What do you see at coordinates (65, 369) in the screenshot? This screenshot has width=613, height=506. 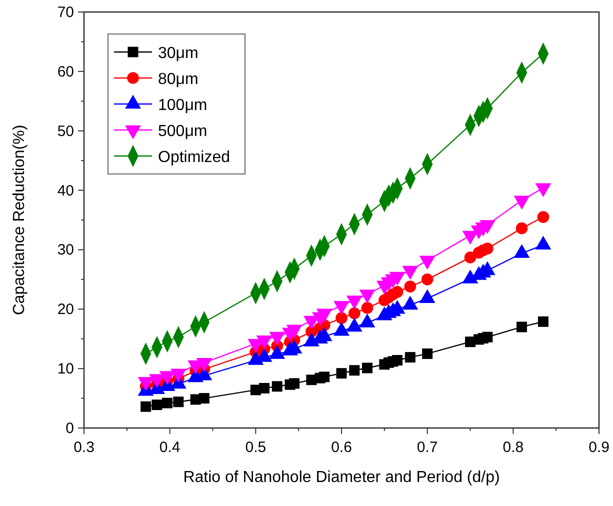 I see `y-tick-label: 10` at bounding box center [65, 369].